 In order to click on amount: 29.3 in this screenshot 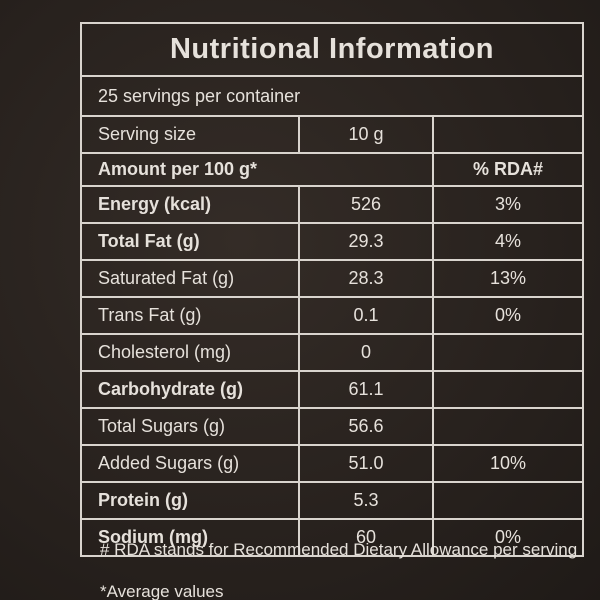, I will do `click(366, 241)`.